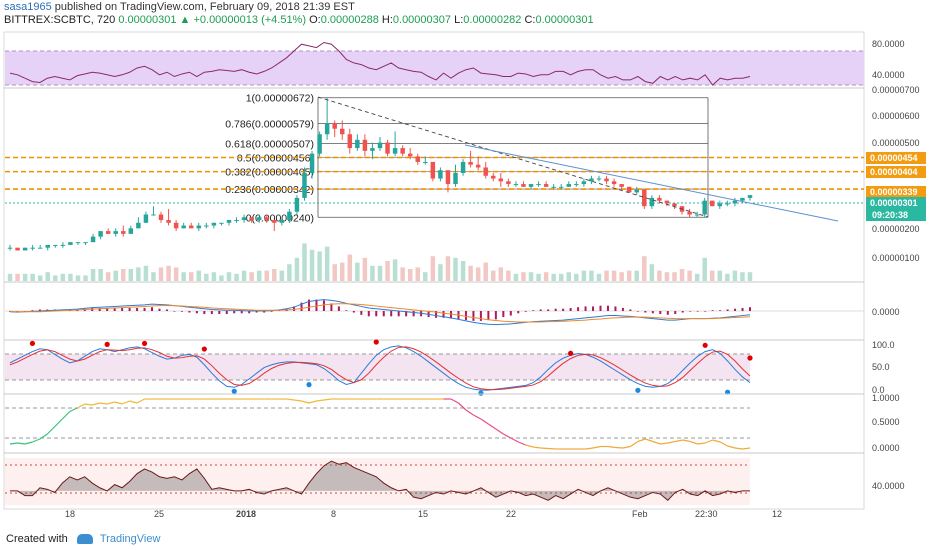 The width and height of the screenshot is (932, 550). Describe the element at coordinates (60, 20) in the screenshot. I see `symbol-name: BITTREX:SCBTC, 720` at that location.